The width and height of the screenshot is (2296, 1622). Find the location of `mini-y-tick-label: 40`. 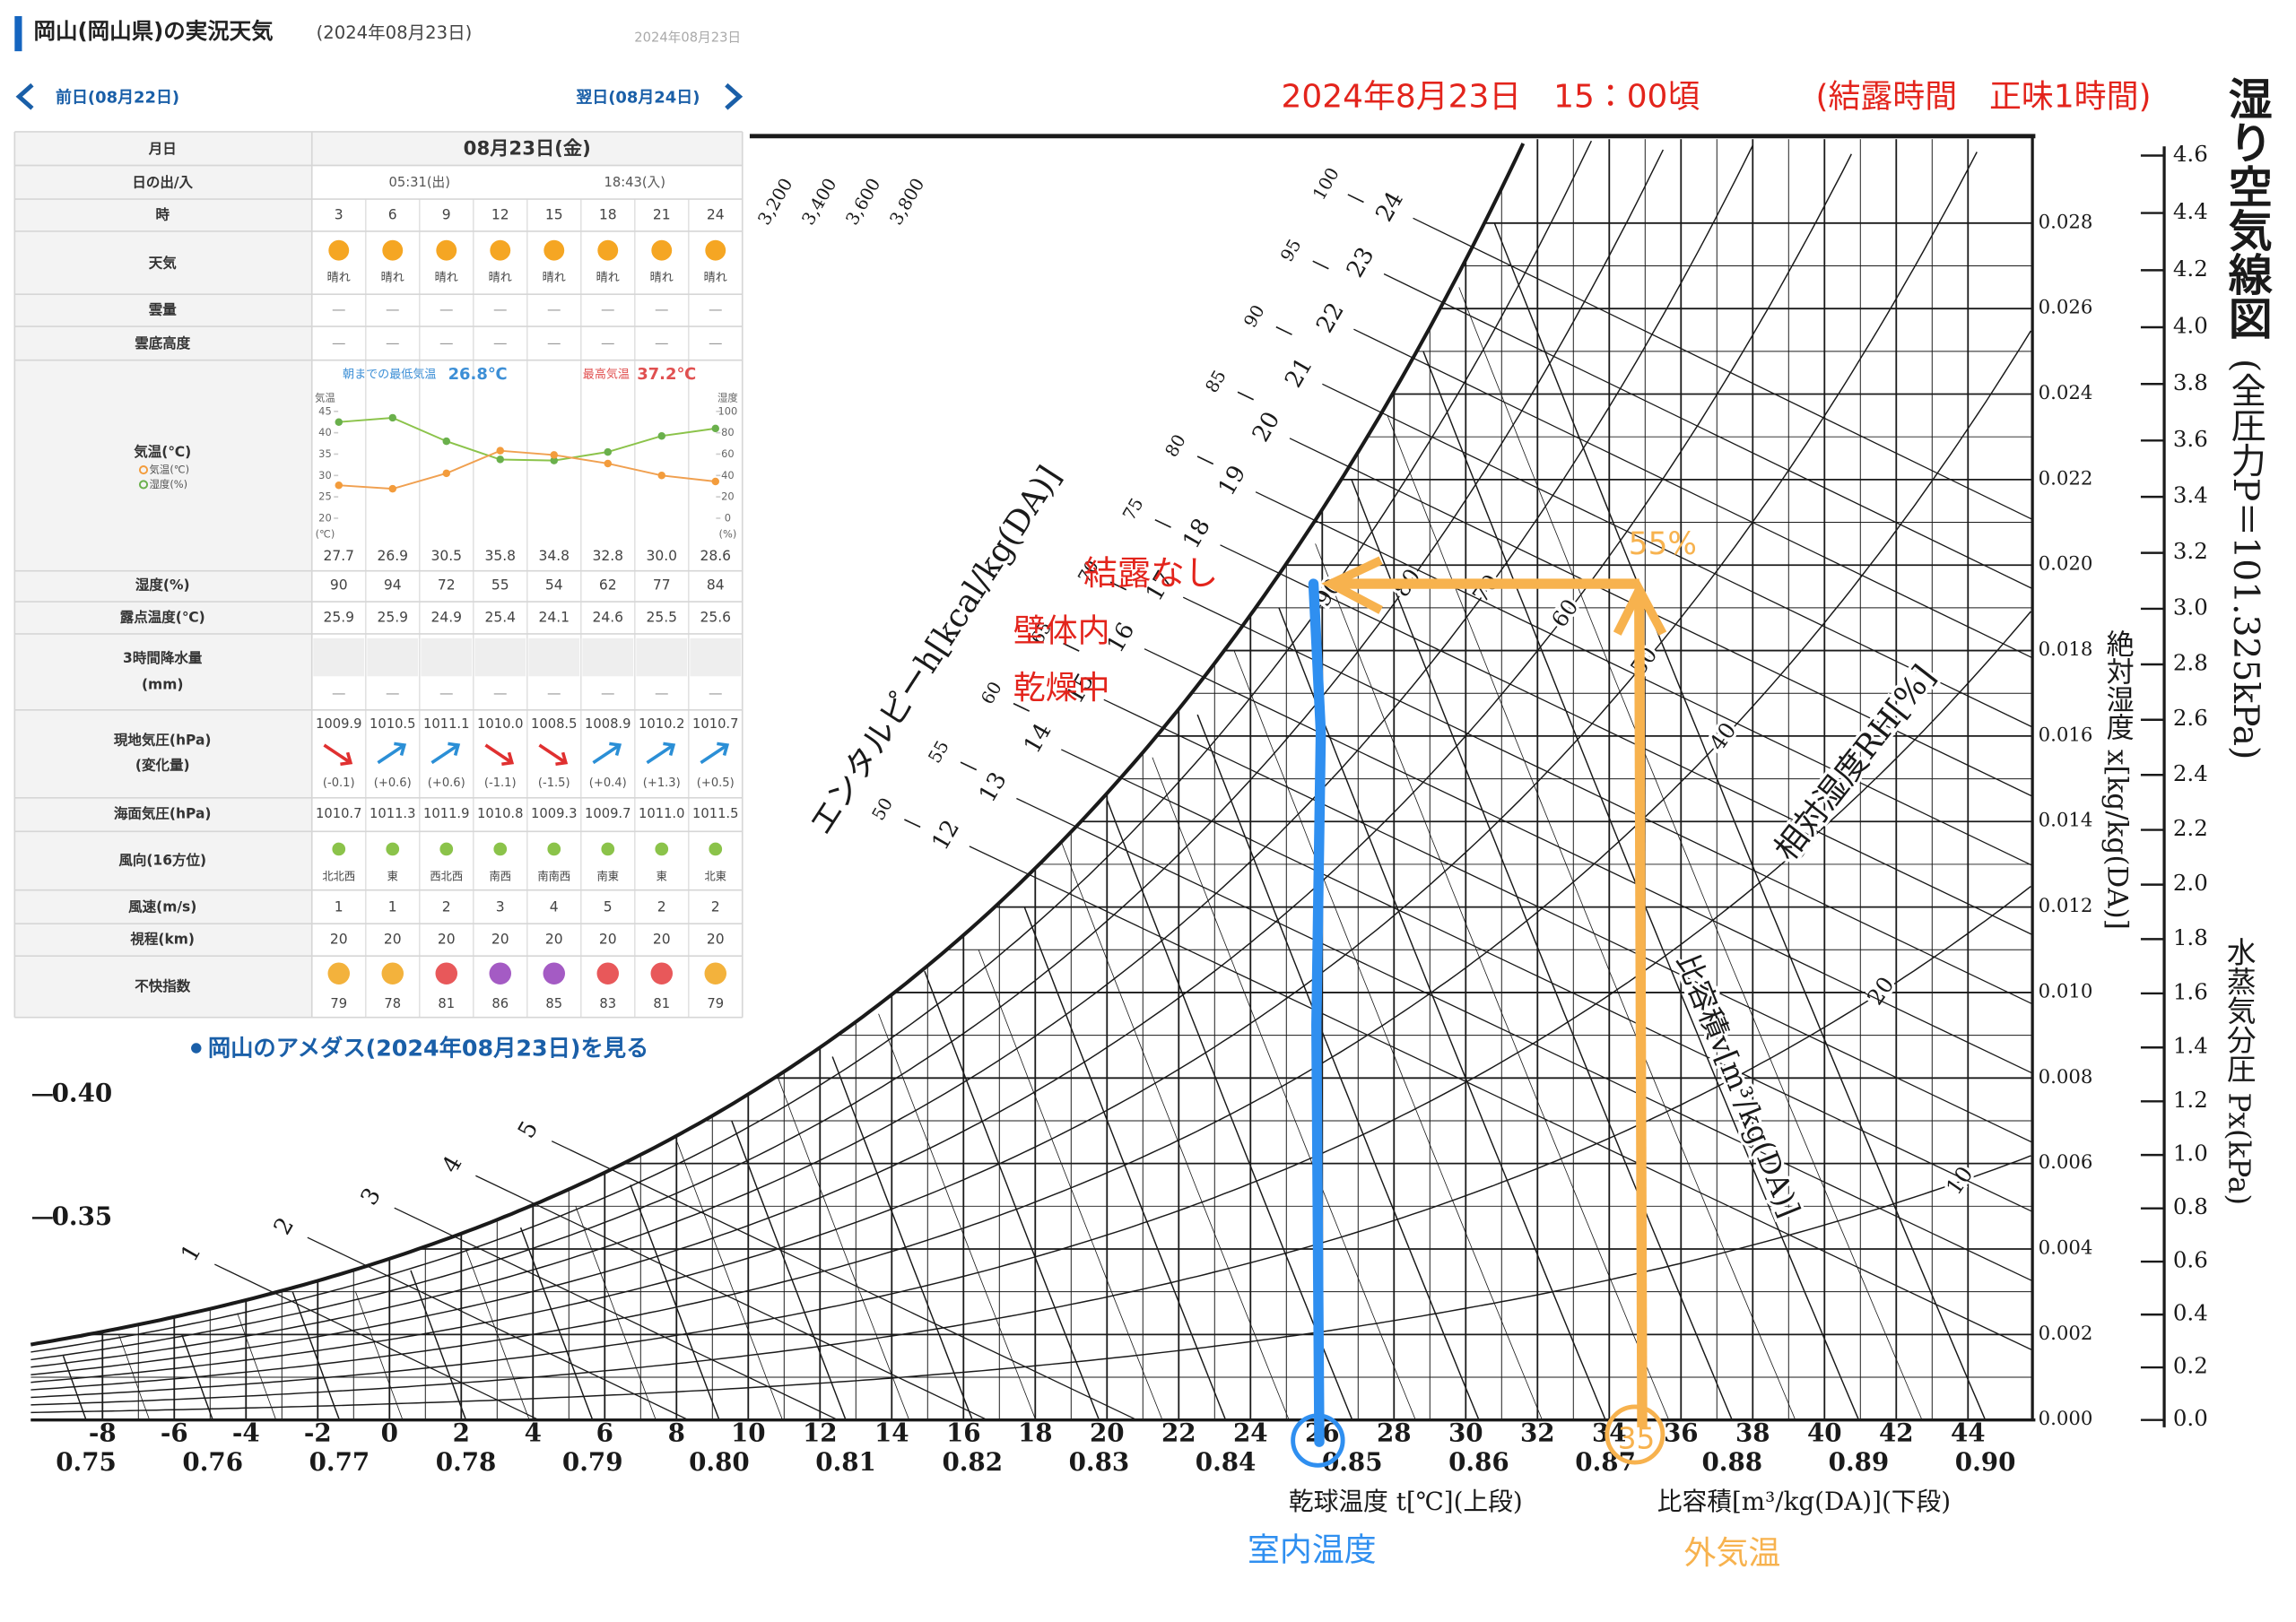

mini-y-tick-label: 40 is located at coordinates (325, 432).